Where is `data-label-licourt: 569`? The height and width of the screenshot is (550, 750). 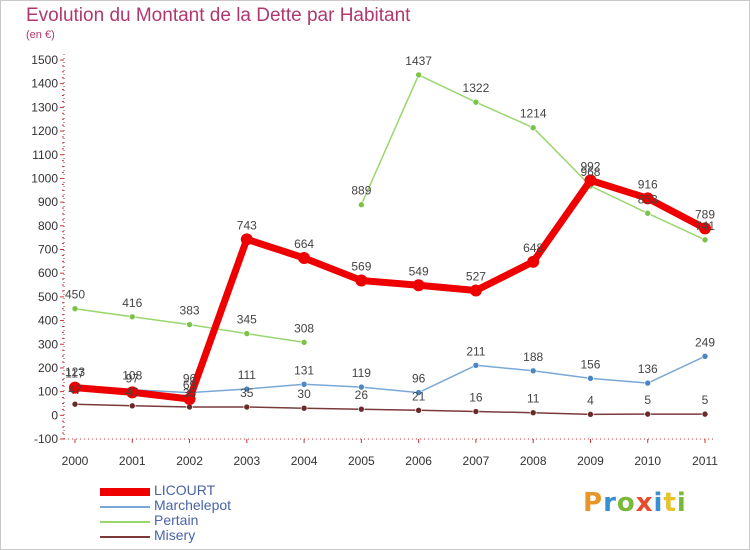 data-label-licourt: 569 is located at coordinates (361, 267).